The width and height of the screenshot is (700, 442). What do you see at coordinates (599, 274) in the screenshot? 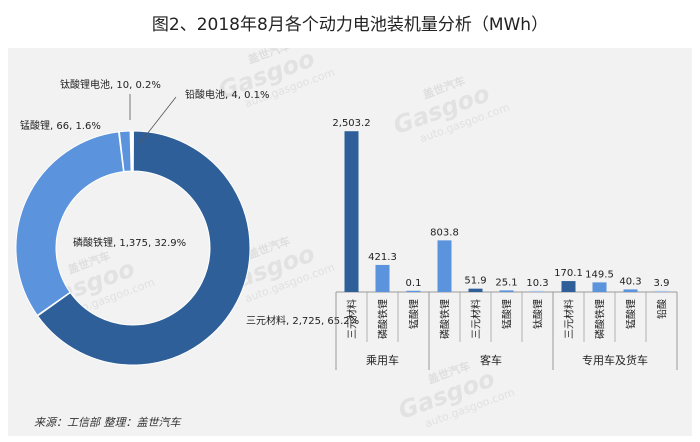
I see `bar-value-label: 149.5` at bounding box center [599, 274].